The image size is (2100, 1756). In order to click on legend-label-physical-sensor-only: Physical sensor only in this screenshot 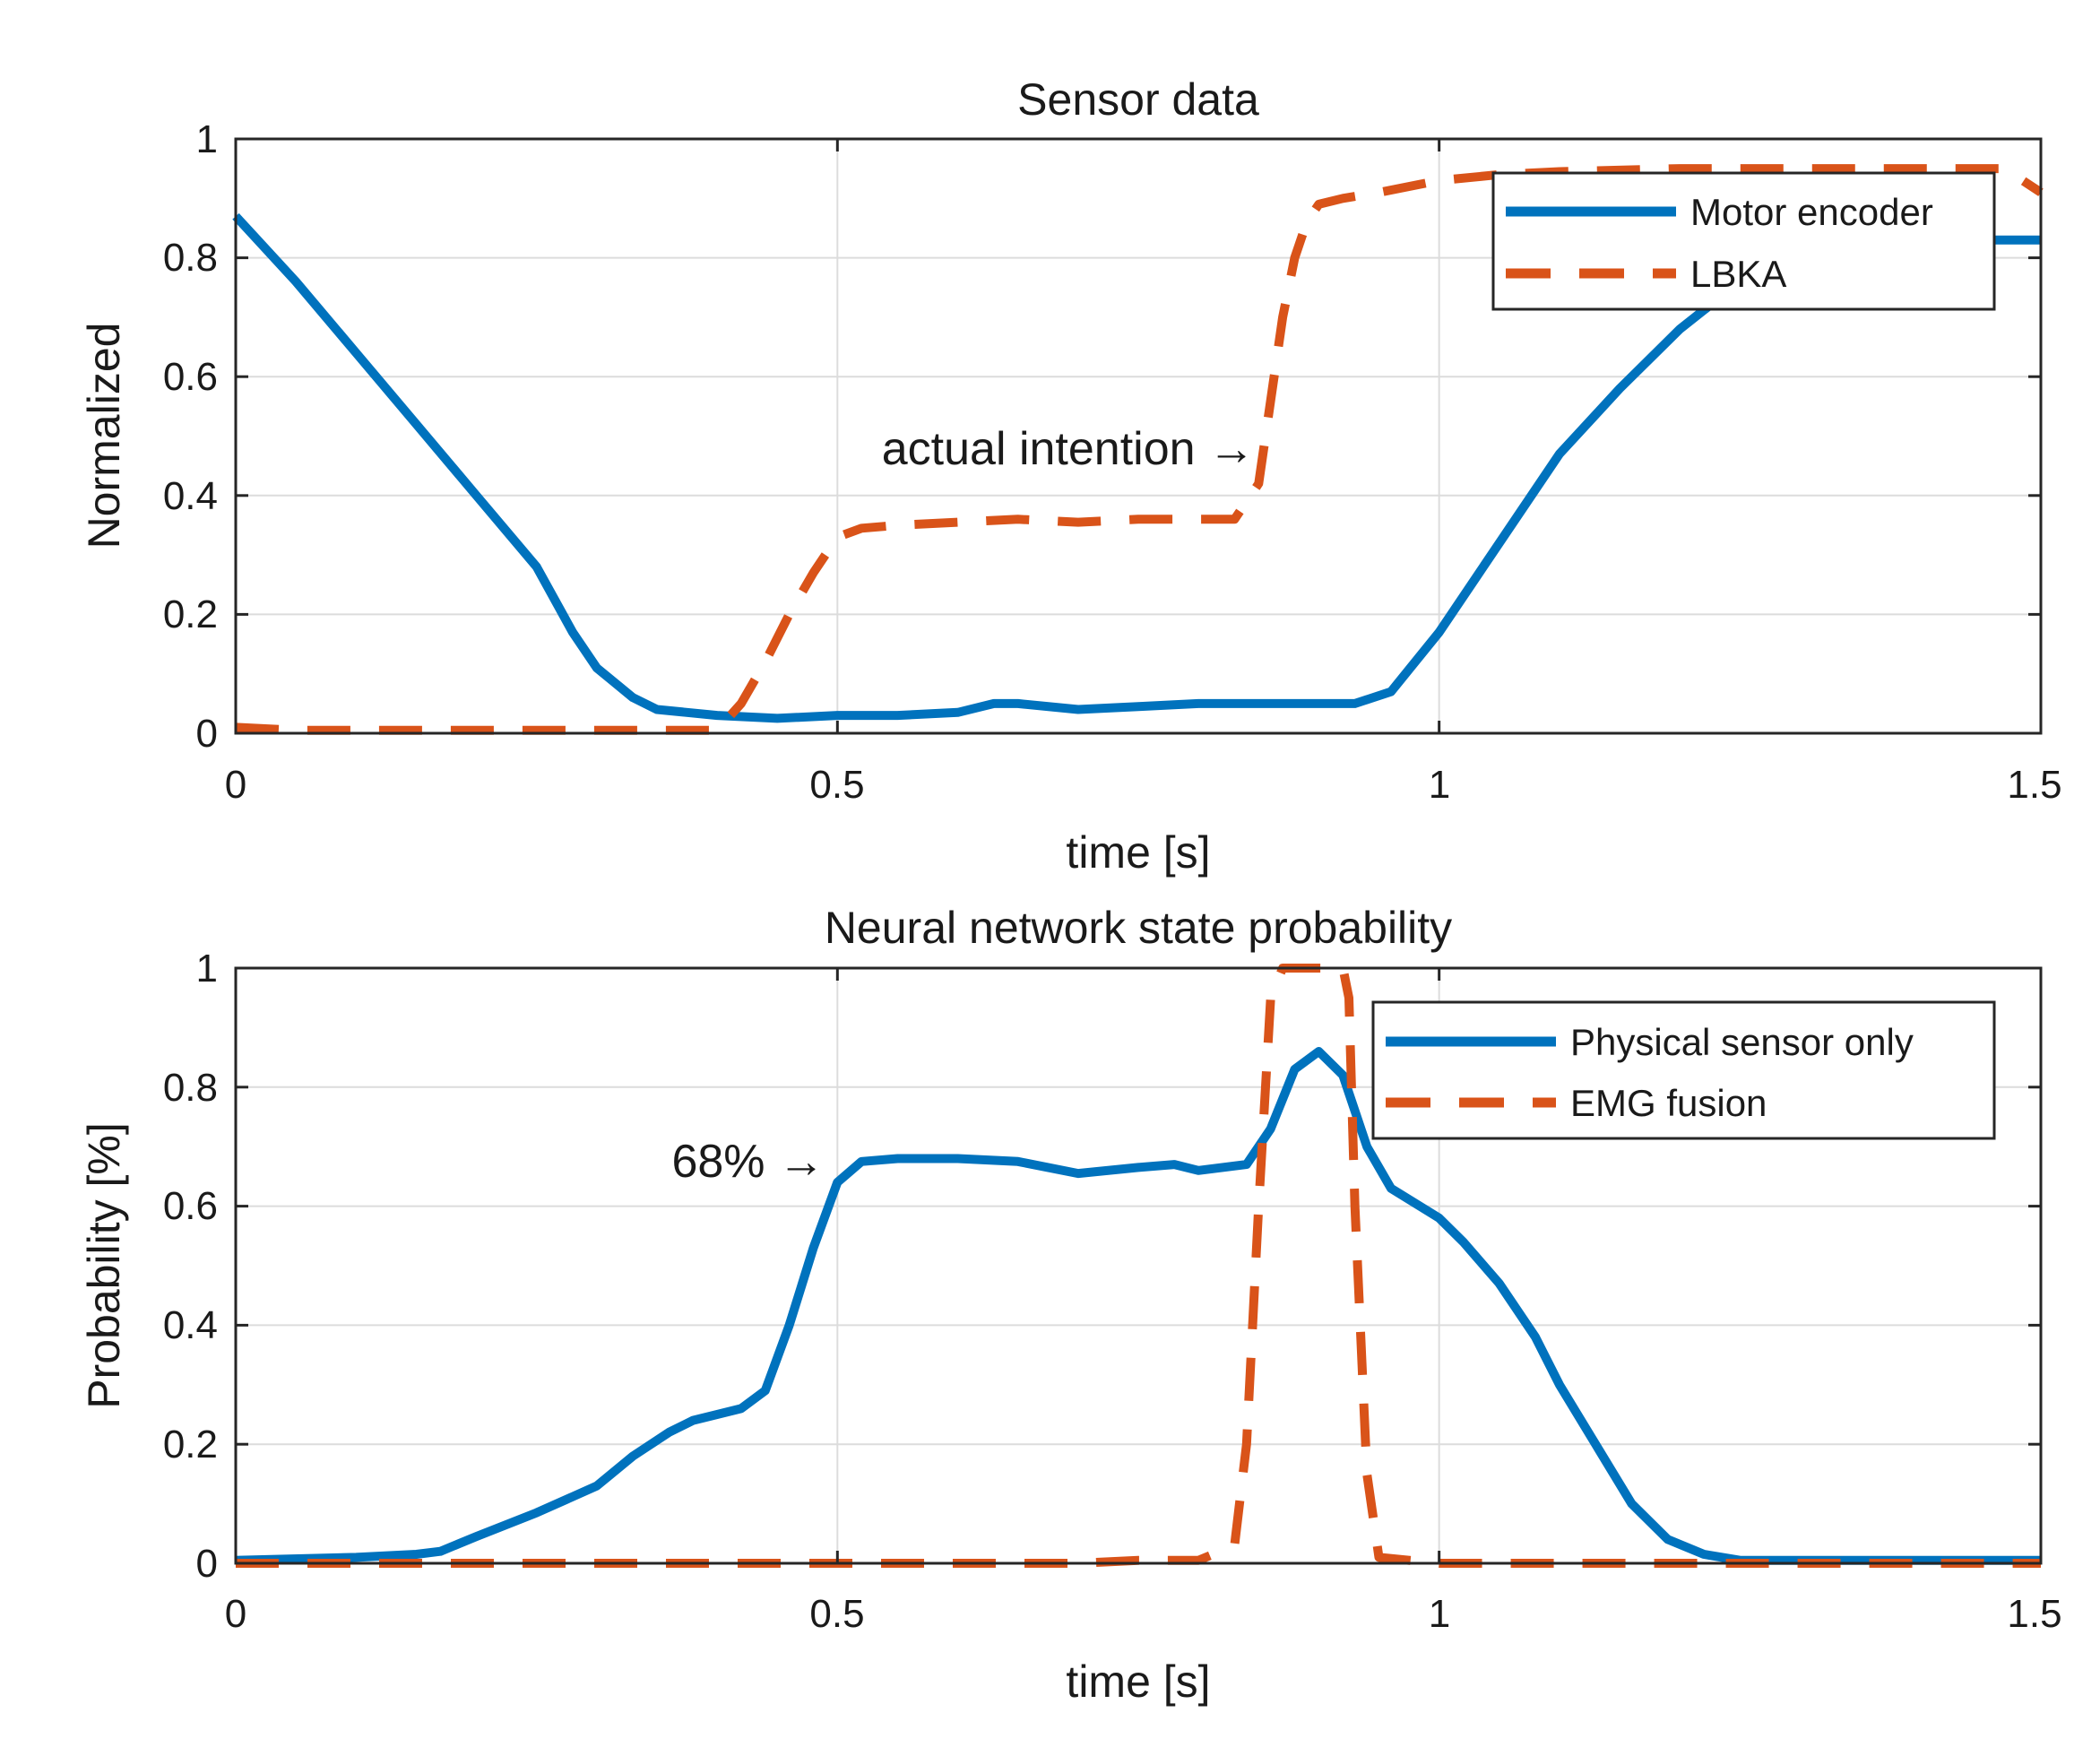, I will do `click(1742, 1042)`.